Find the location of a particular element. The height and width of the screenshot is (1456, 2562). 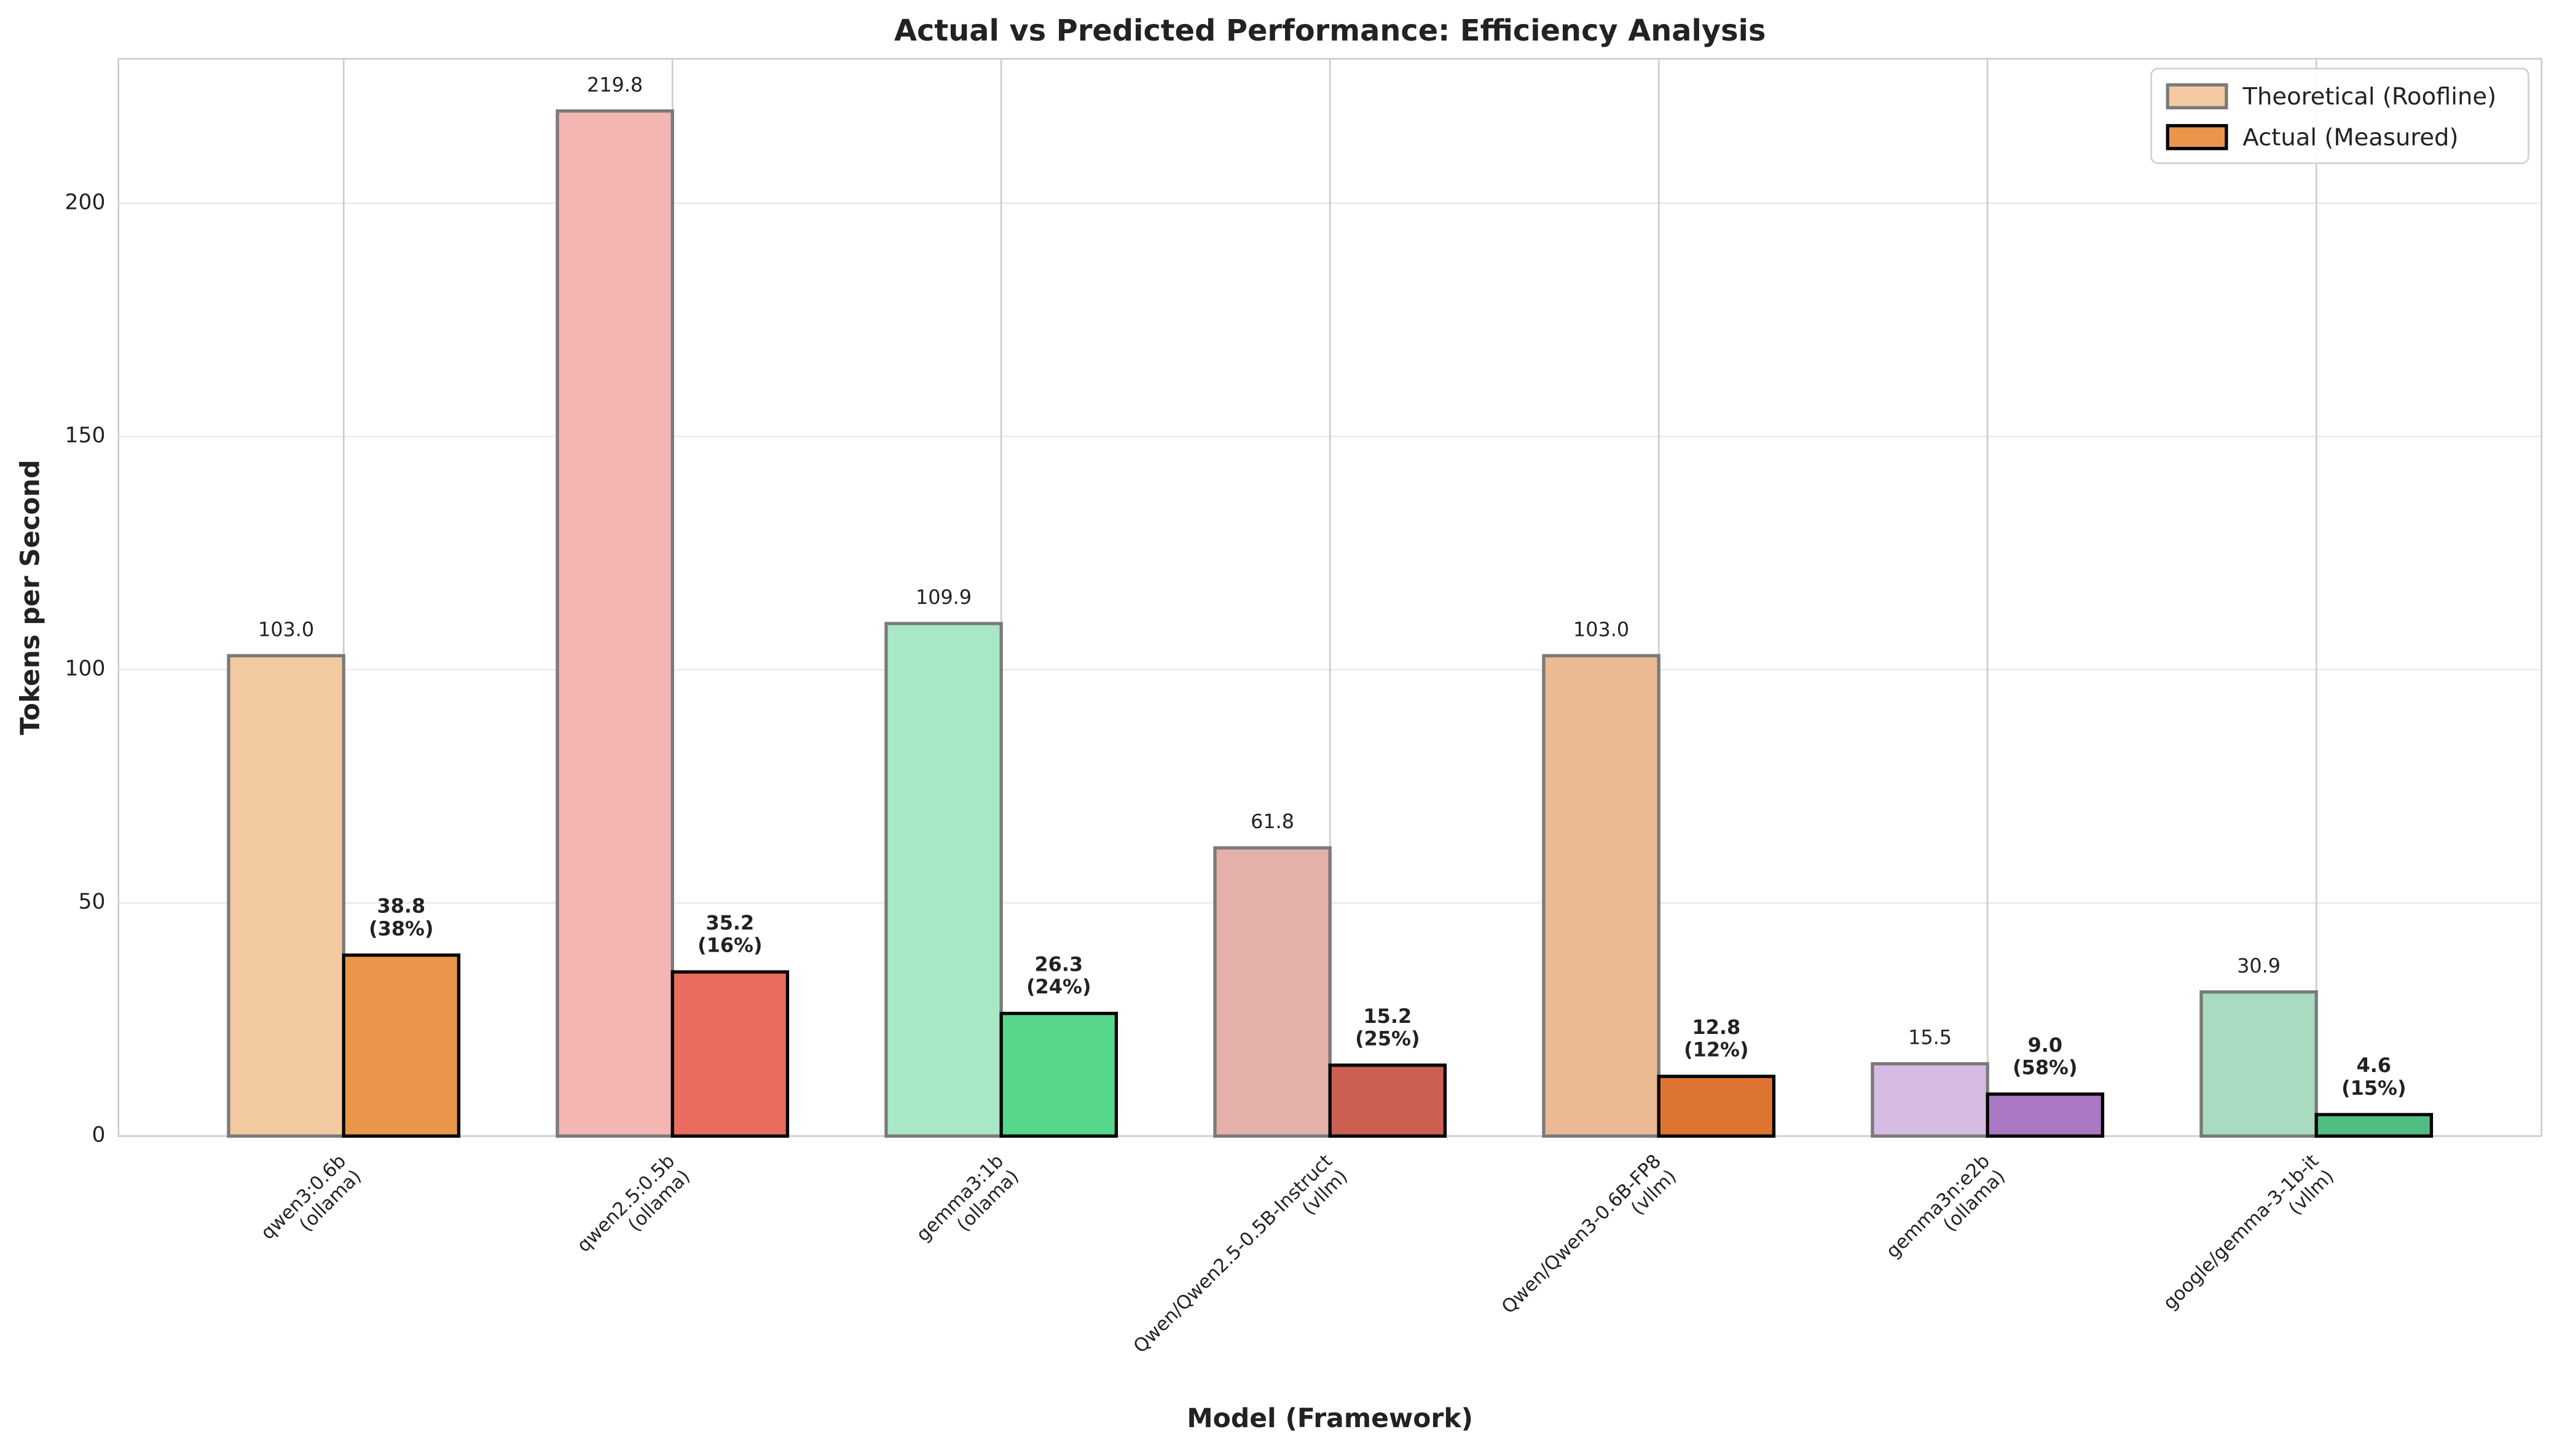

value-label: 26.3 (24%) is located at coordinates (1058, 976).